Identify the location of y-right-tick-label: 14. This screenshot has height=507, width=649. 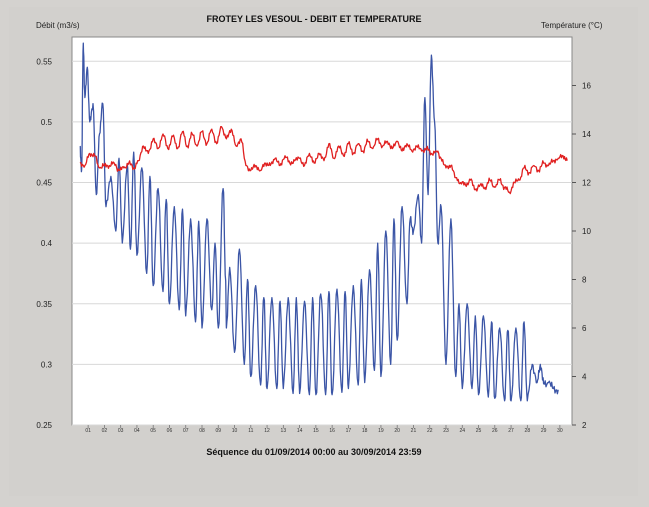
(586, 134).